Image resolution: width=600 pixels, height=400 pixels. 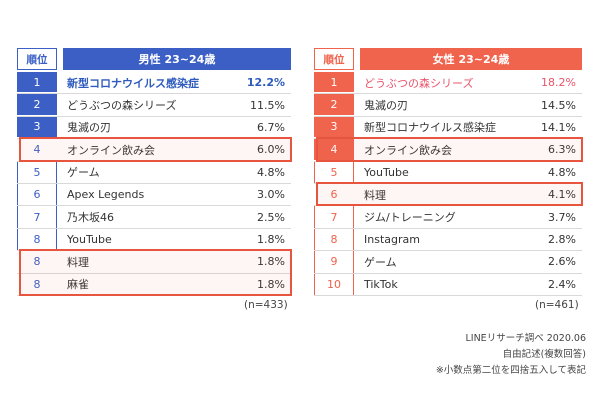 I want to click on item-percent: 3.0%, so click(x=271, y=195).